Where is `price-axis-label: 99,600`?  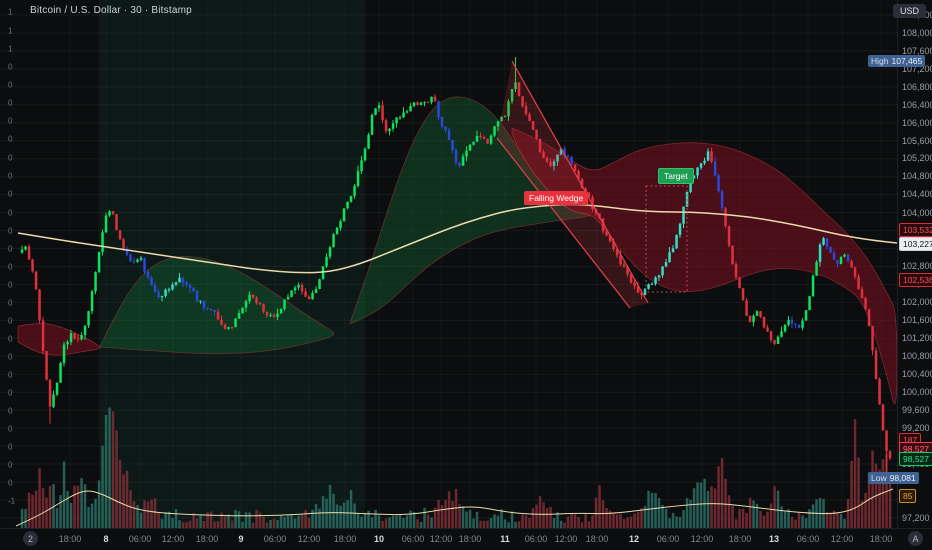 price-axis-label: 99,600 is located at coordinates (916, 410).